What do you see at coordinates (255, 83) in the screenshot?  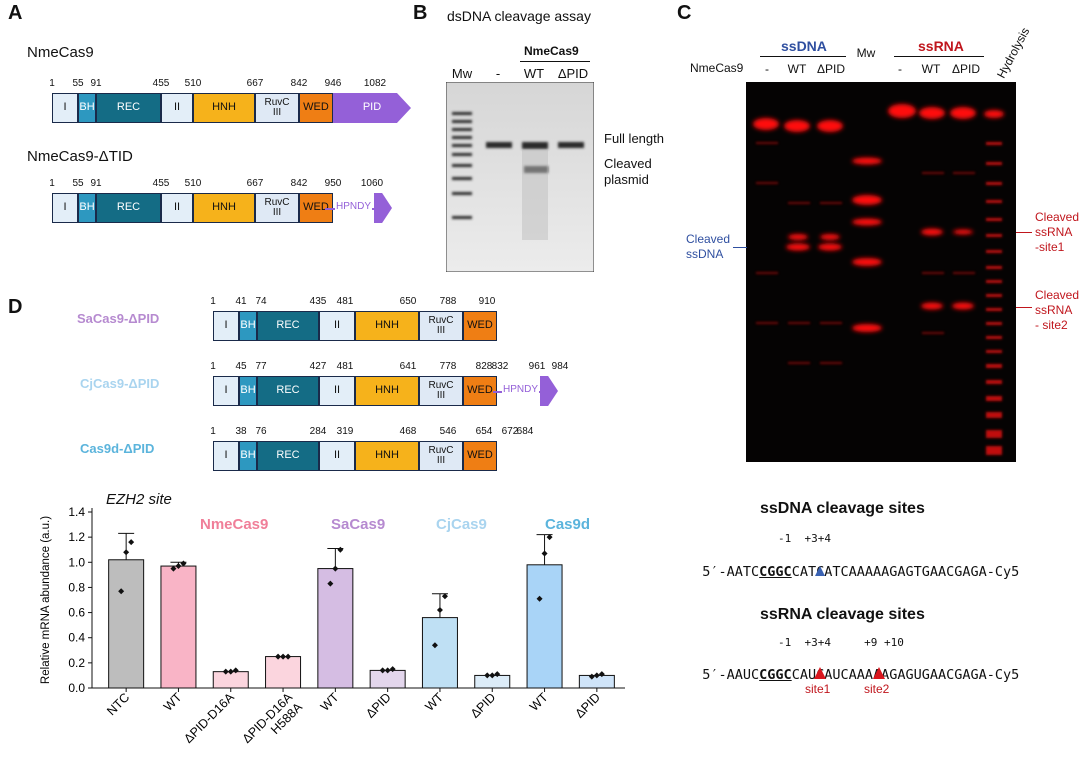 I see `nmecas9-position-667: 667` at bounding box center [255, 83].